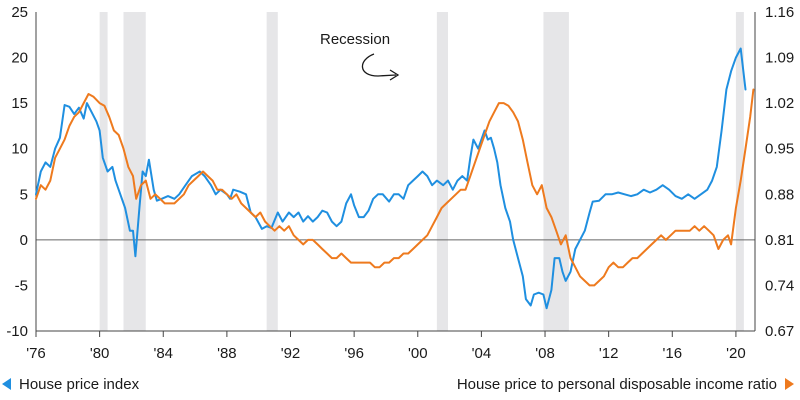  What do you see at coordinates (394, 75) in the screenshot?
I see `annotation-arrowhead-icon` at bounding box center [394, 75].